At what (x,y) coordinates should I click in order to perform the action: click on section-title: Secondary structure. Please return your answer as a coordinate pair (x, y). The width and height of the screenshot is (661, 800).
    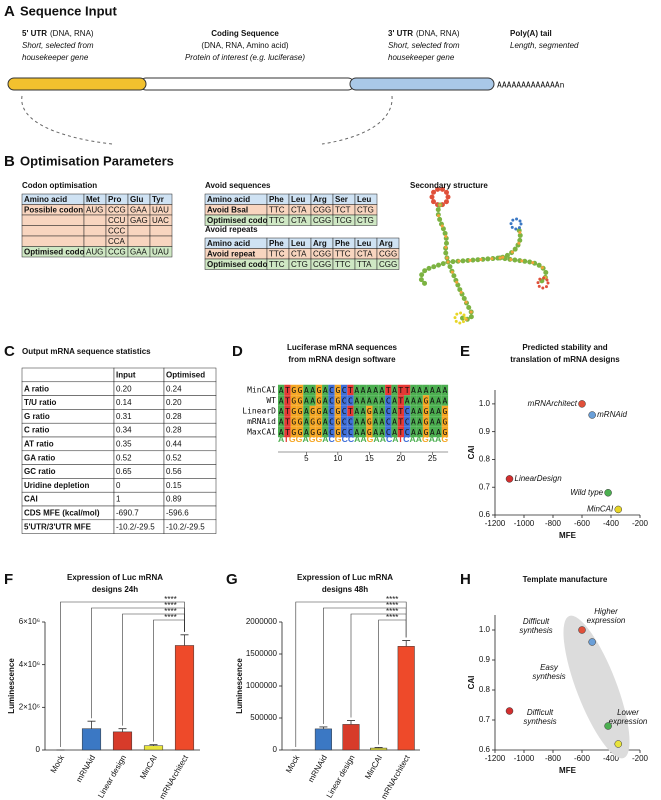
    Looking at the image, I should click on (449, 185).